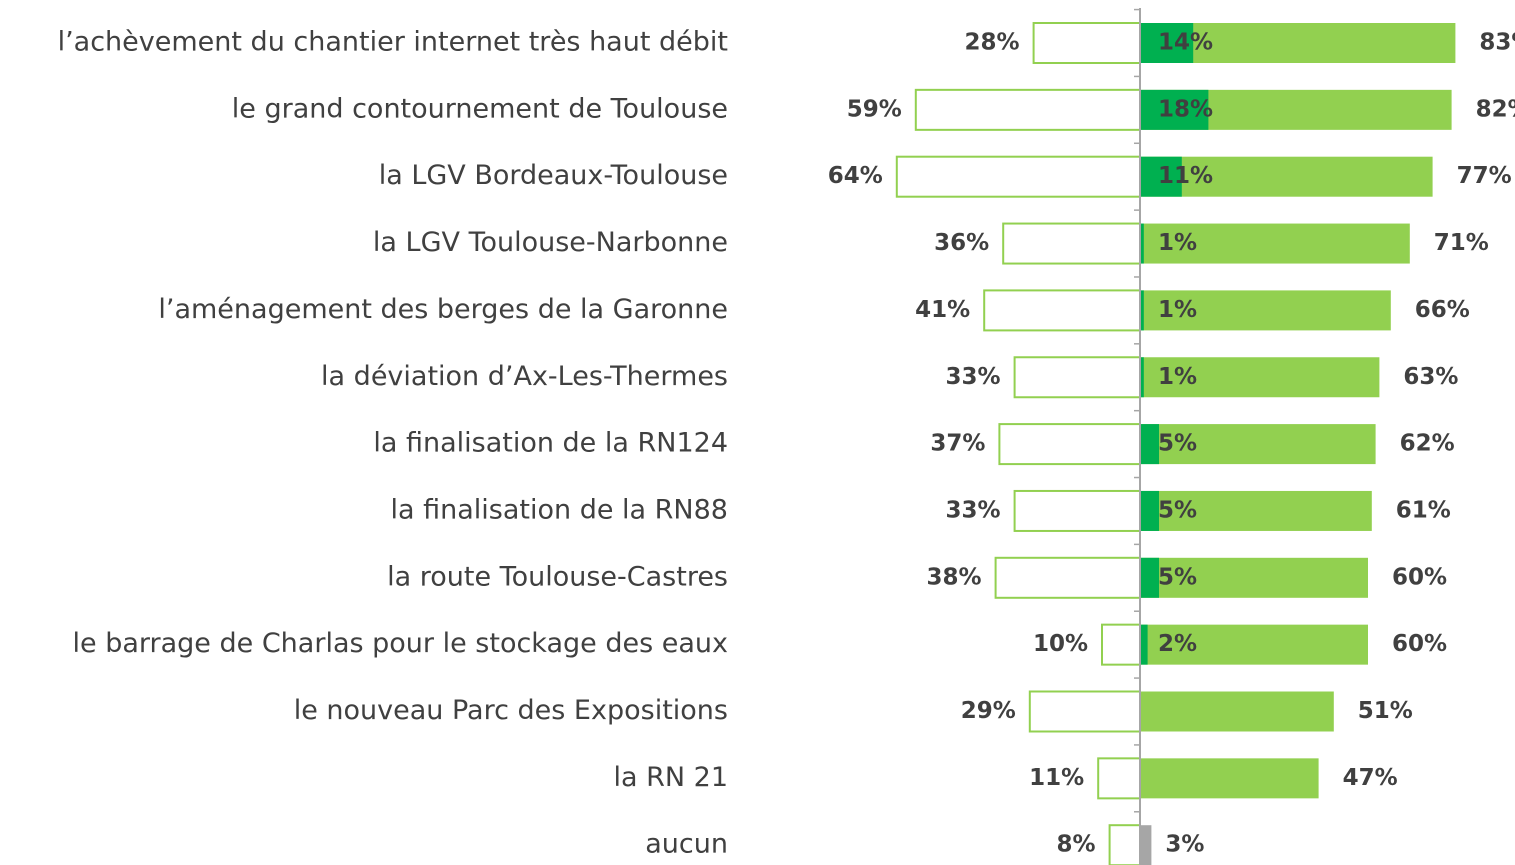 This screenshot has height=865, width=1515. What do you see at coordinates (1185, 43) in the screenshot?
I see `value-label: 14%` at bounding box center [1185, 43].